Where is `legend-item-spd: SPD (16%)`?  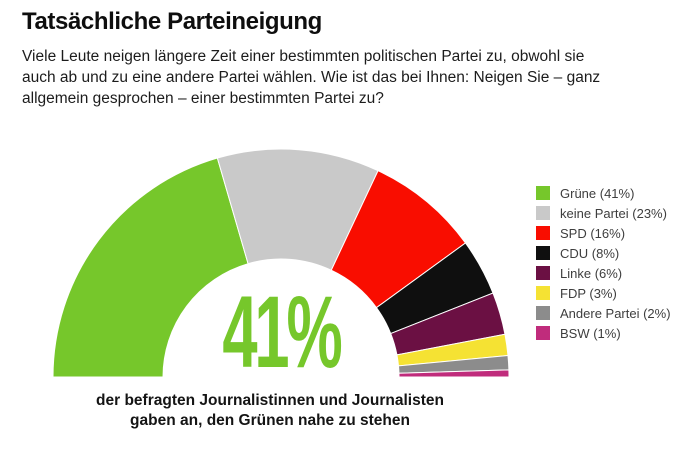
legend-item-spd: SPD (16%) is located at coordinates (603, 233).